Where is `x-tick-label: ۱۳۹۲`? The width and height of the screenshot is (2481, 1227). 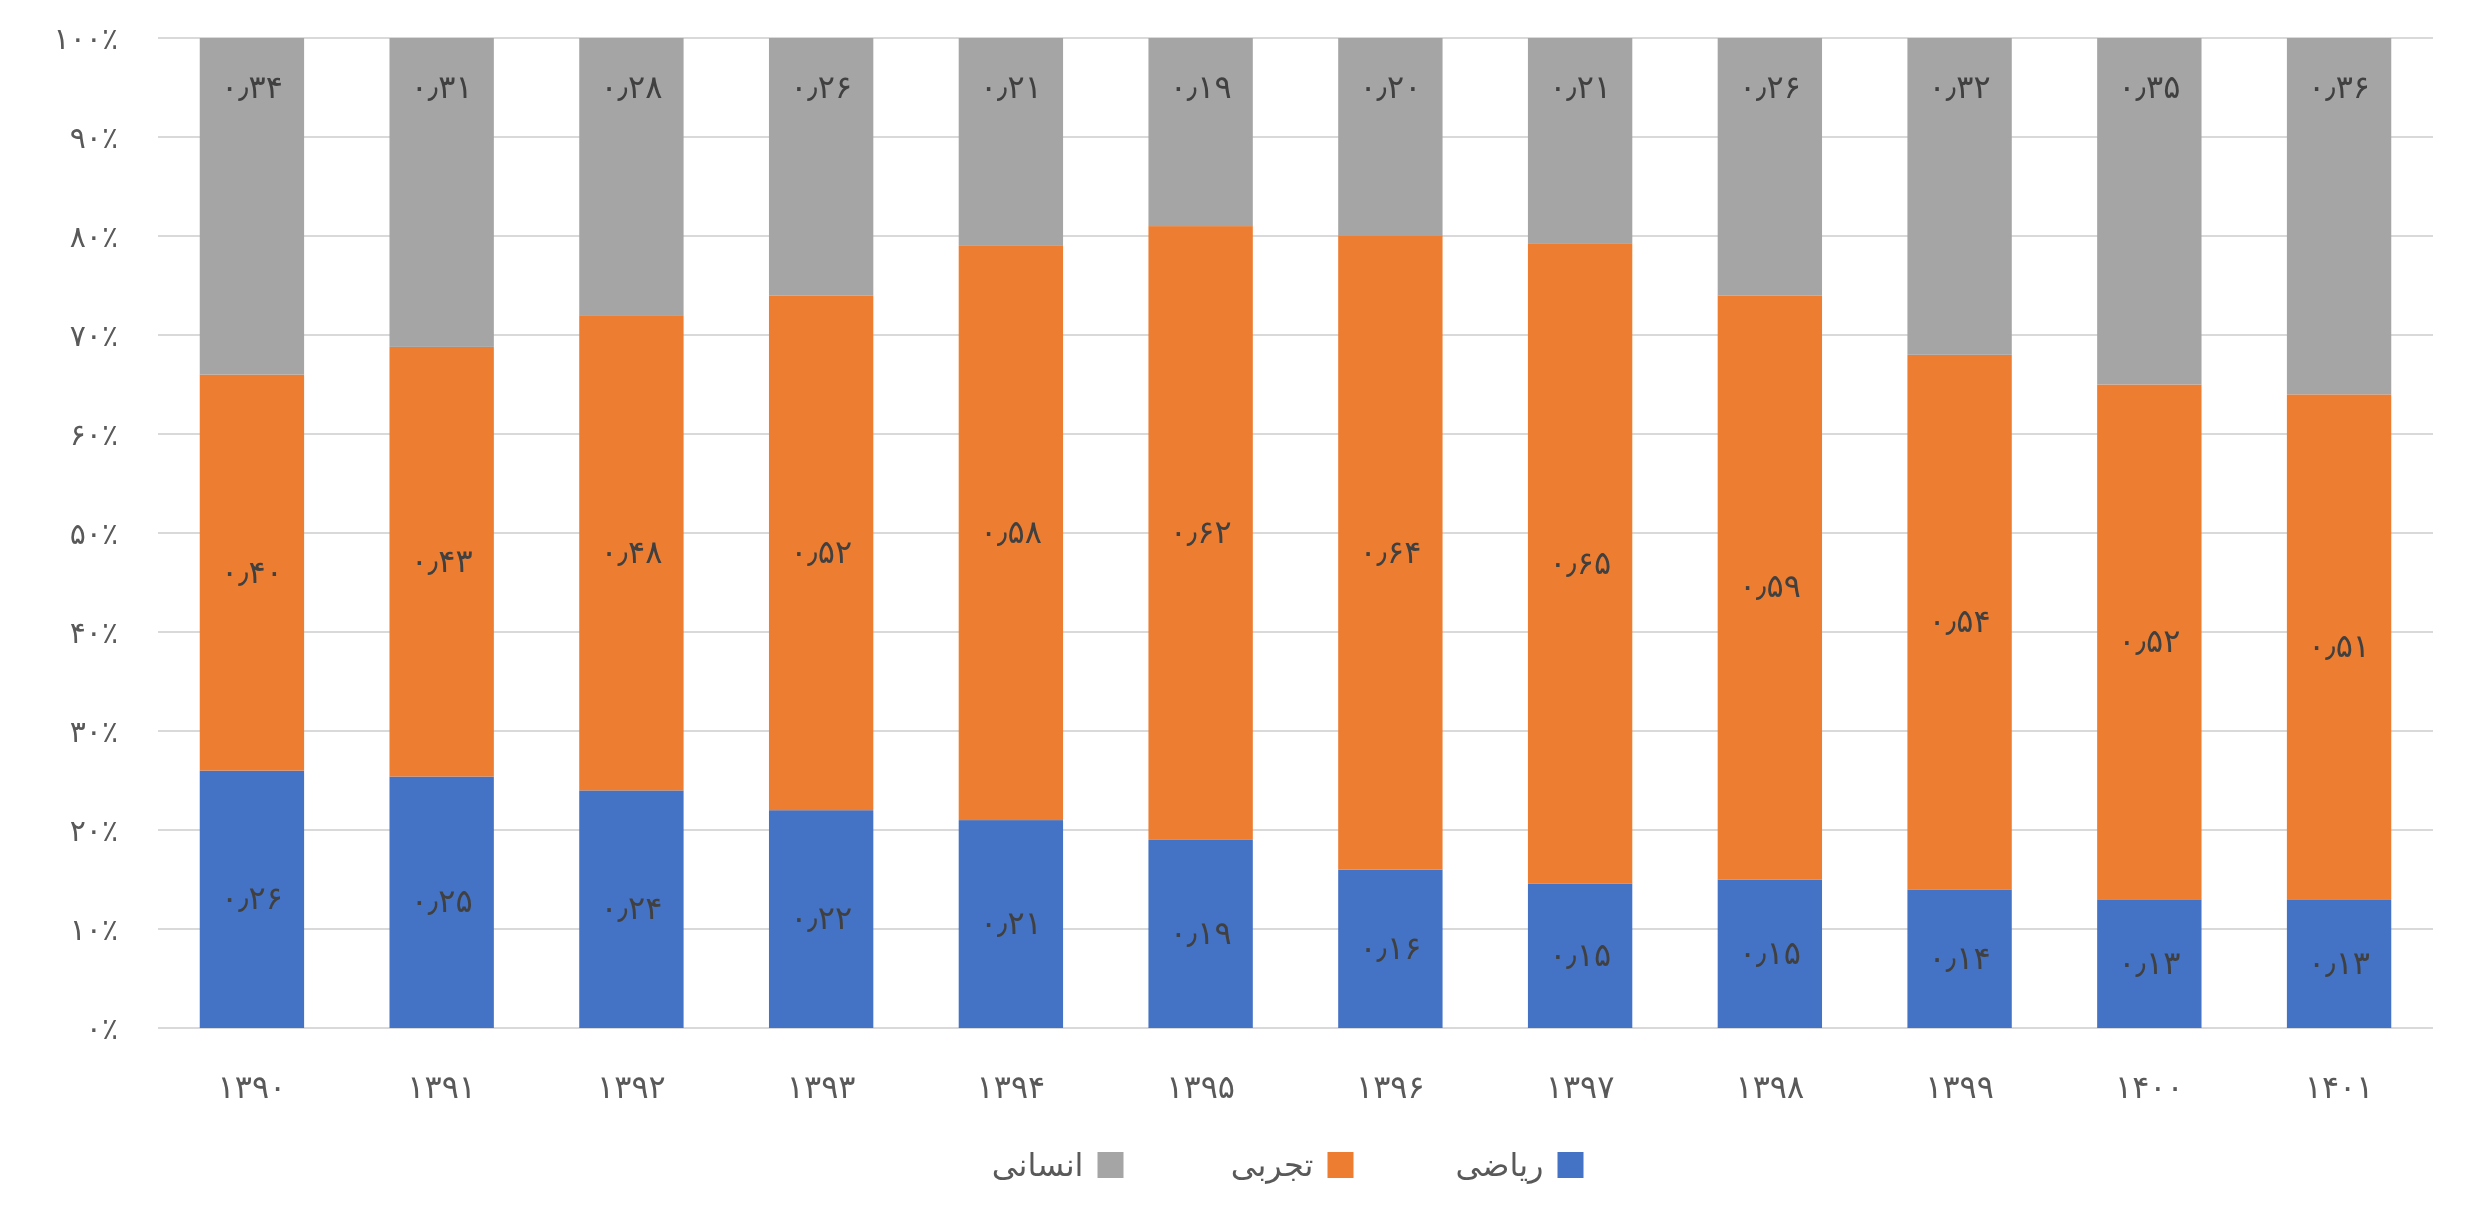
x-tick-label: ۱۳۹۲ is located at coordinates (631, 1087).